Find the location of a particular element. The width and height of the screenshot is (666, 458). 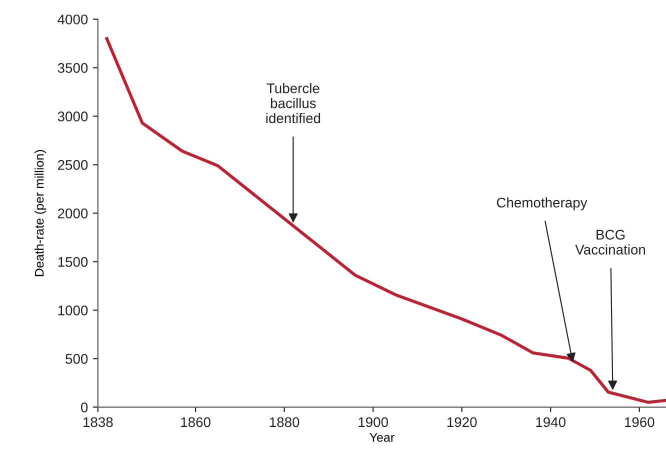

annotation: BCG Vaccination is located at coordinates (610, 242).